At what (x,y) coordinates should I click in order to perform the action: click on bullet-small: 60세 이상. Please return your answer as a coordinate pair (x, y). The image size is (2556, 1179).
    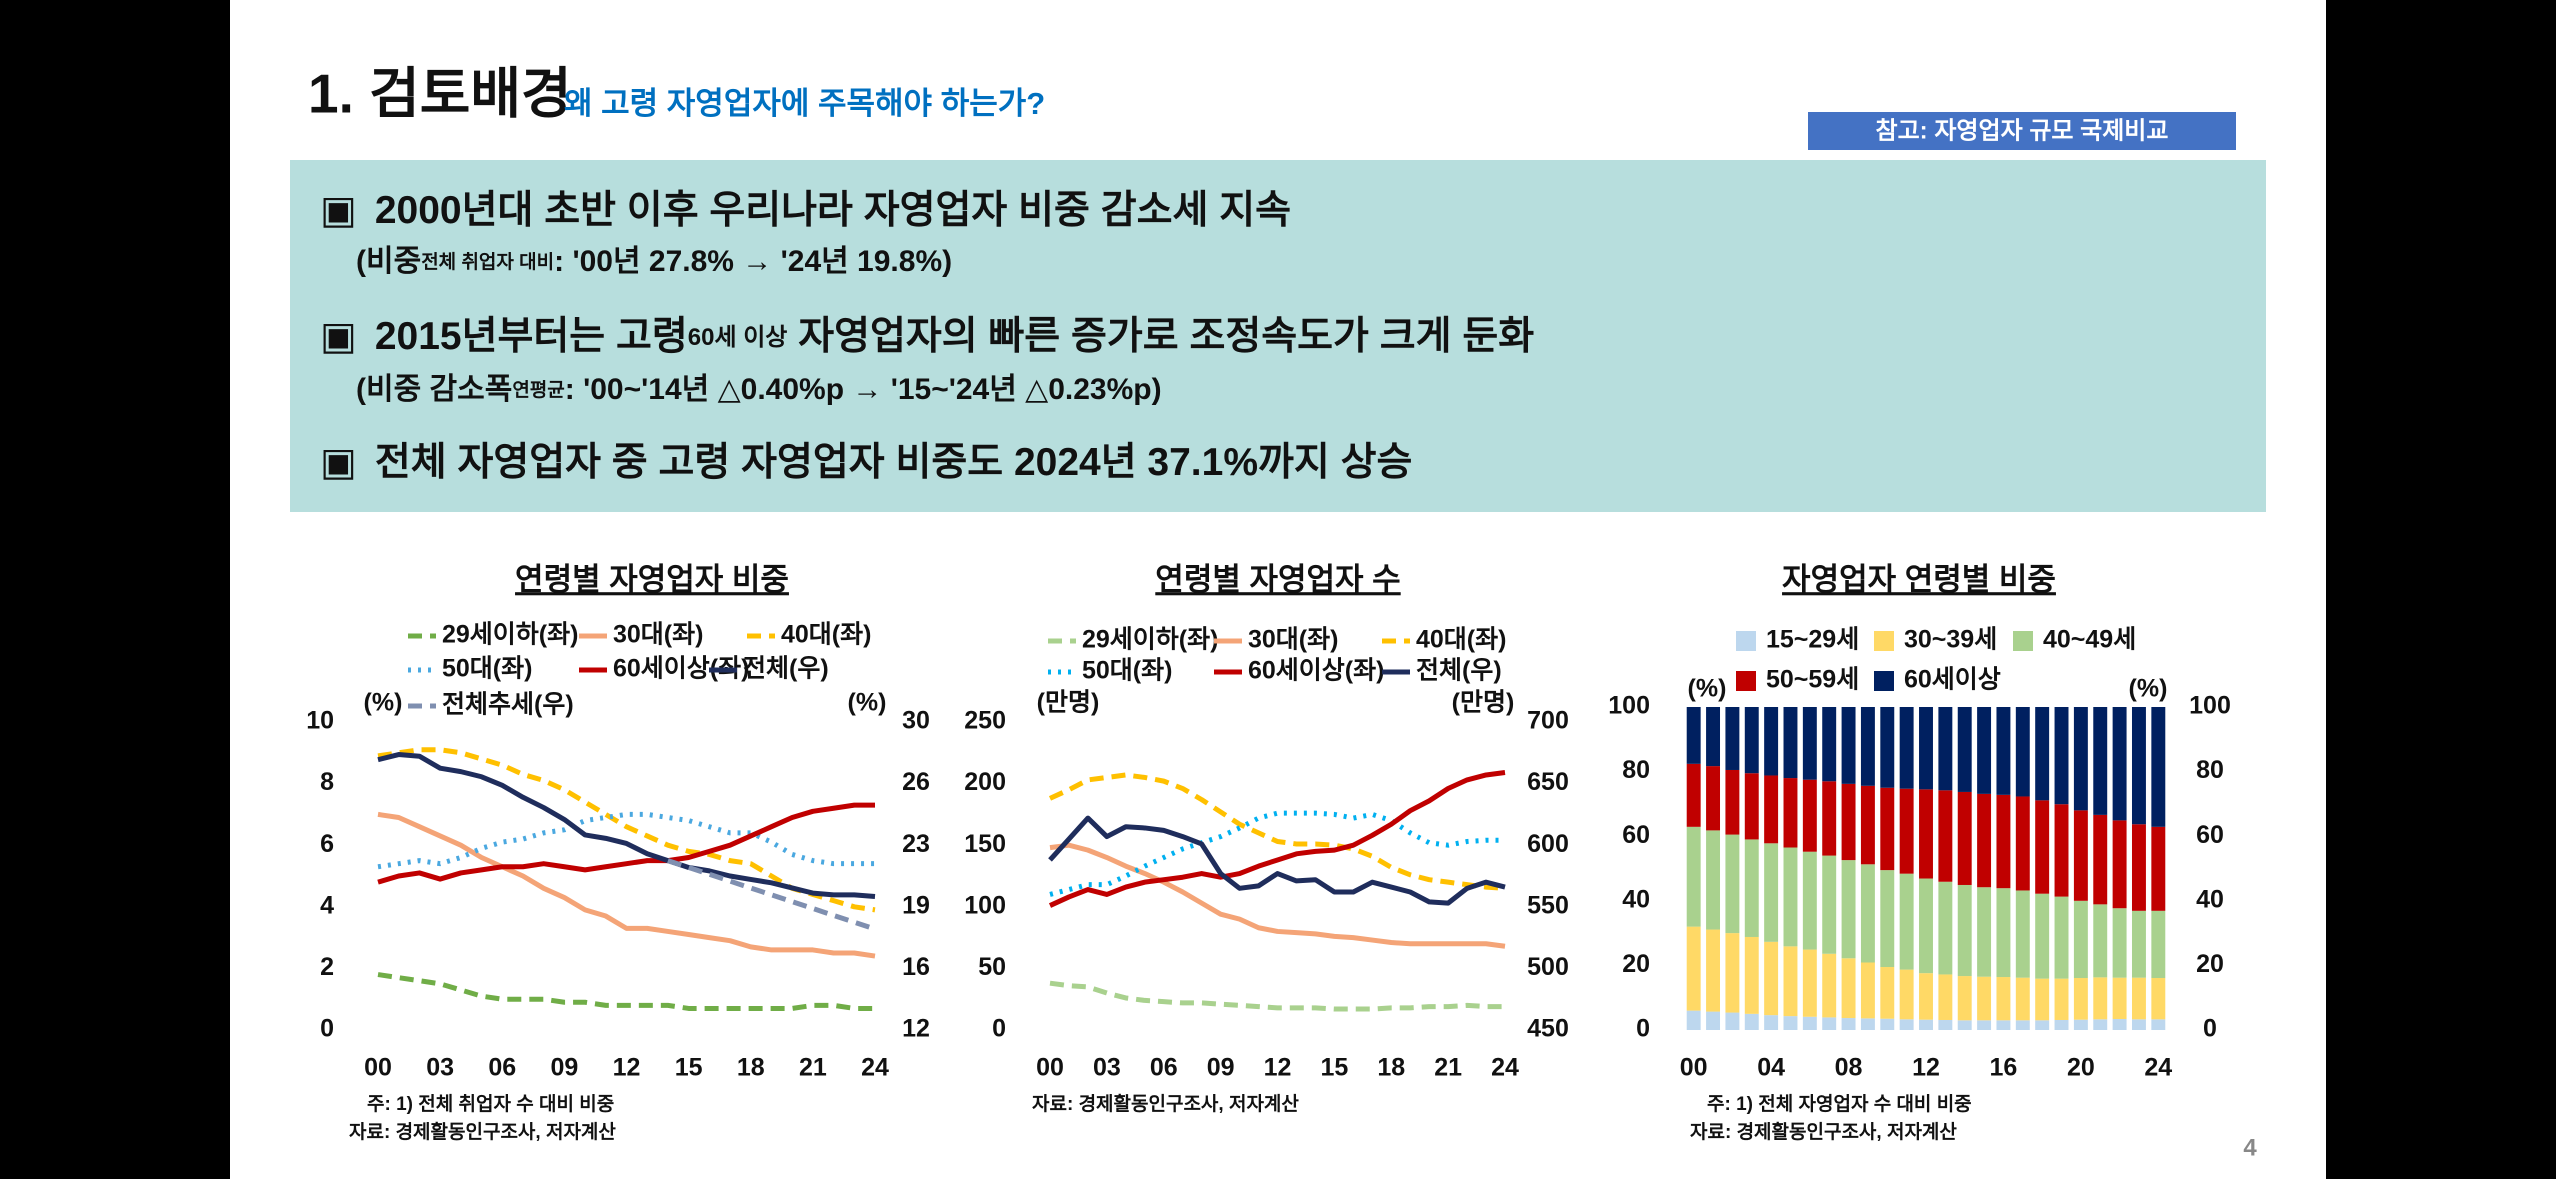
    Looking at the image, I should click on (738, 337).